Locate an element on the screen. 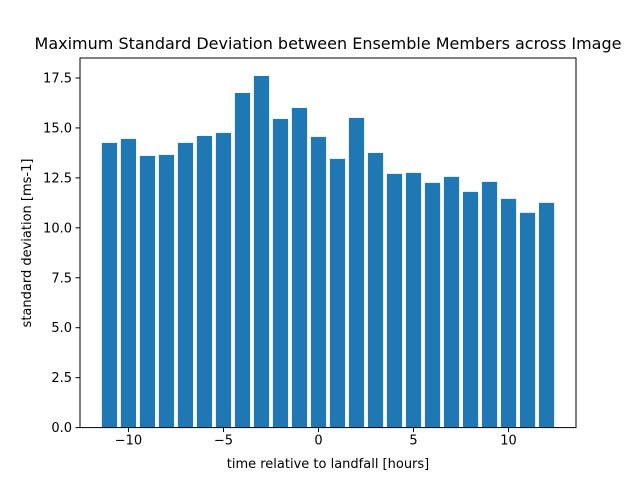 This screenshot has width=640, height=480. x-tick-label: −10 is located at coordinates (128, 441).